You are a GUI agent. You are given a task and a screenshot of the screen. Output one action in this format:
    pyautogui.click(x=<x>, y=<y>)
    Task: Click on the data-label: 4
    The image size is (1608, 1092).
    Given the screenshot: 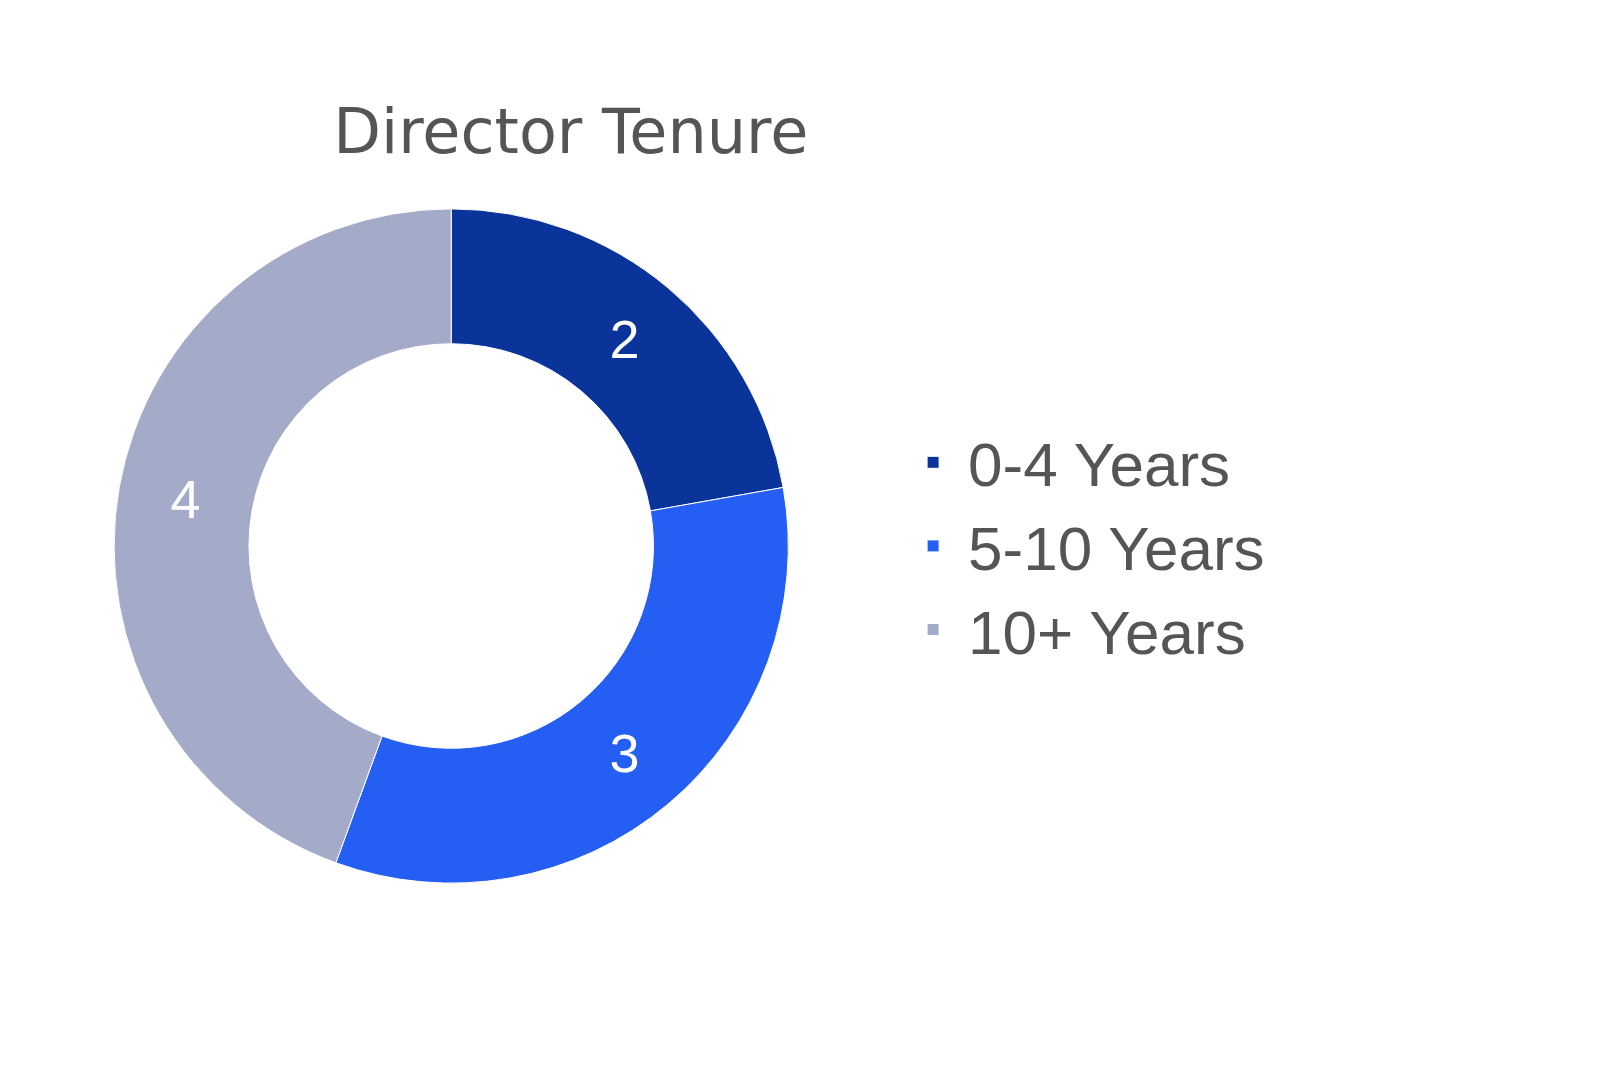 What is the action you would take?
    pyautogui.click(x=185, y=499)
    